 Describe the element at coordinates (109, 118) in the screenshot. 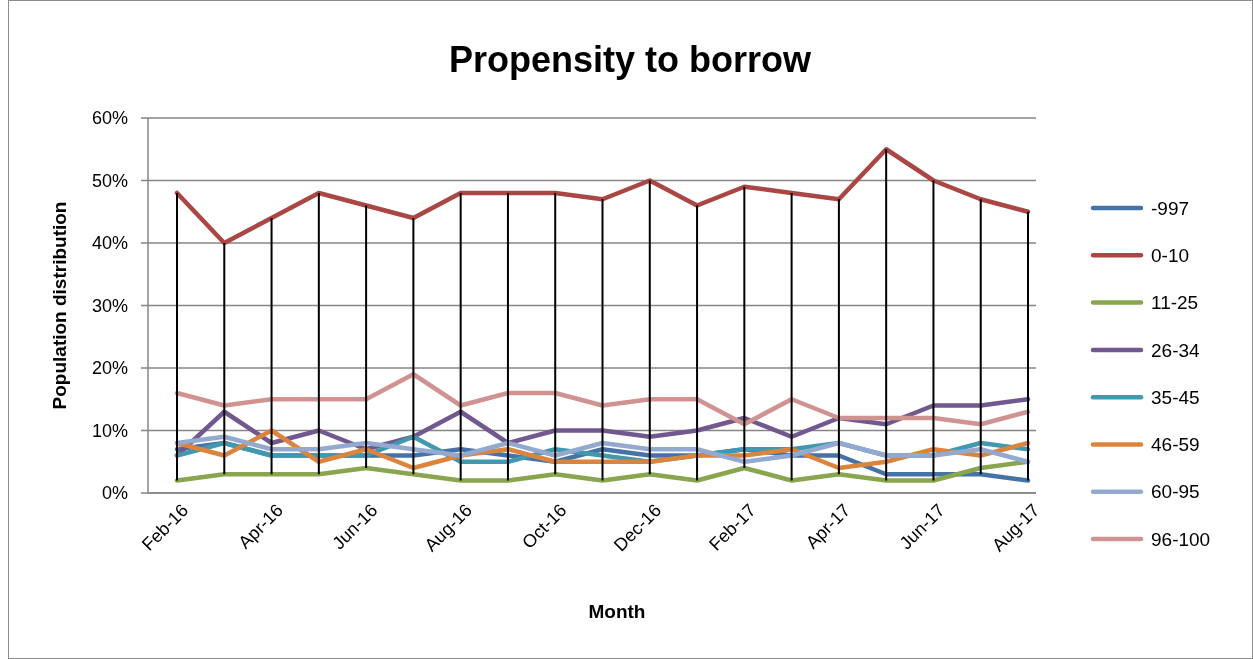

I see `y-tick-label: 60%` at that location.